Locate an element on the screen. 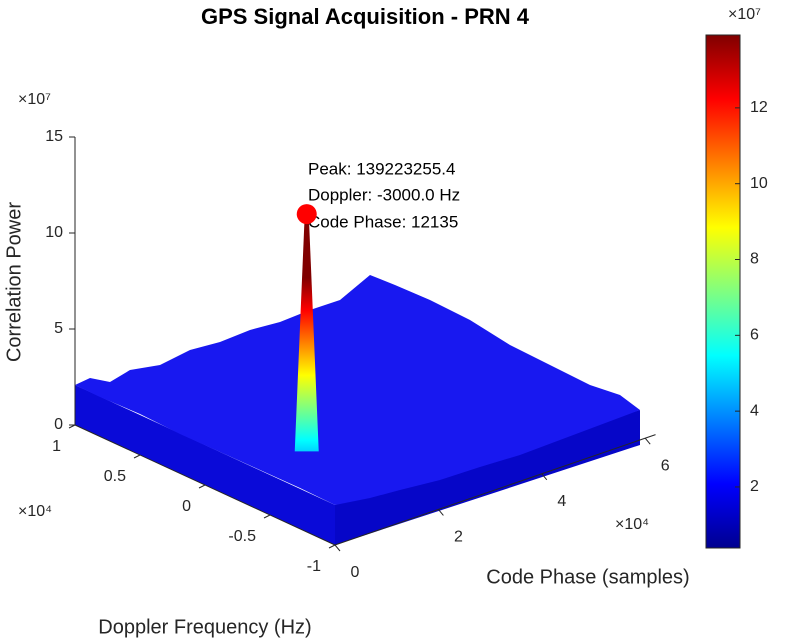  peak-marker is located at coordinates (306, 214).